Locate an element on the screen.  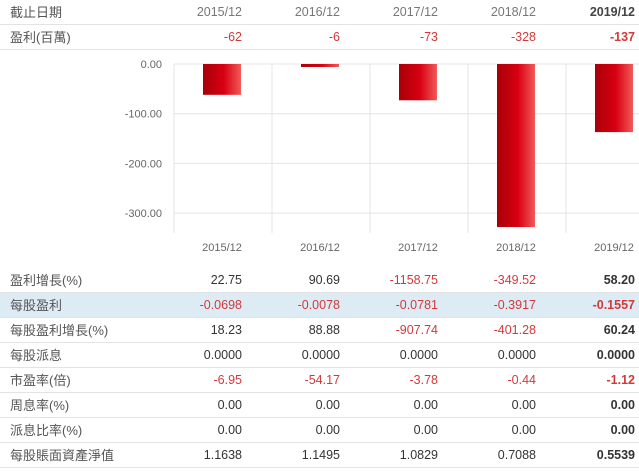
earnings-value-2: -6 is located at coordinates (334, 37).